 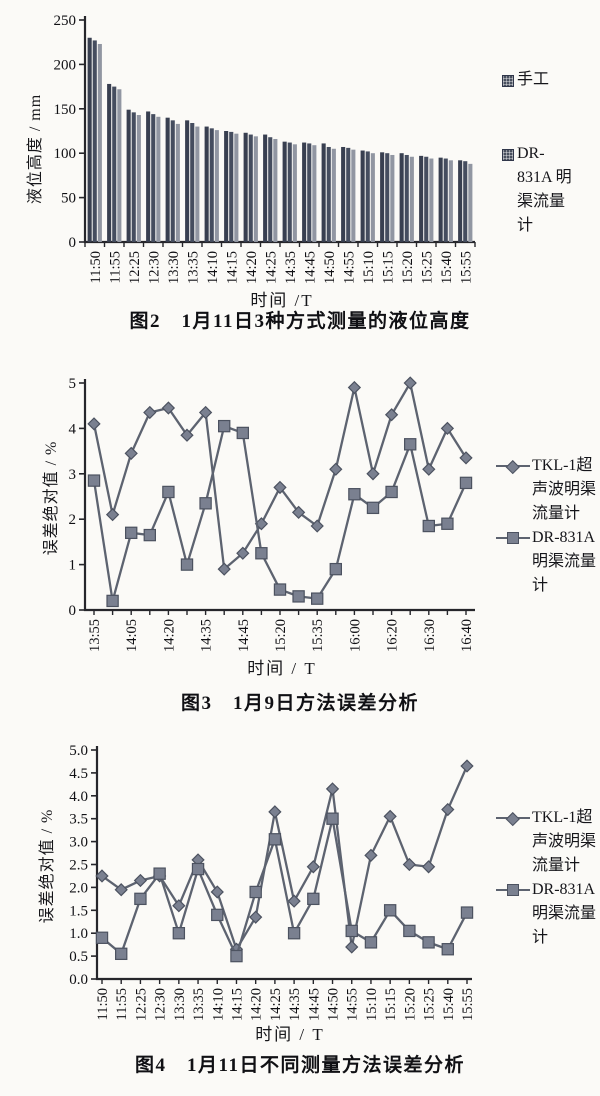 I want to click on legend-item: DR-831A 明渠流量计, so click(x=538, y=190).